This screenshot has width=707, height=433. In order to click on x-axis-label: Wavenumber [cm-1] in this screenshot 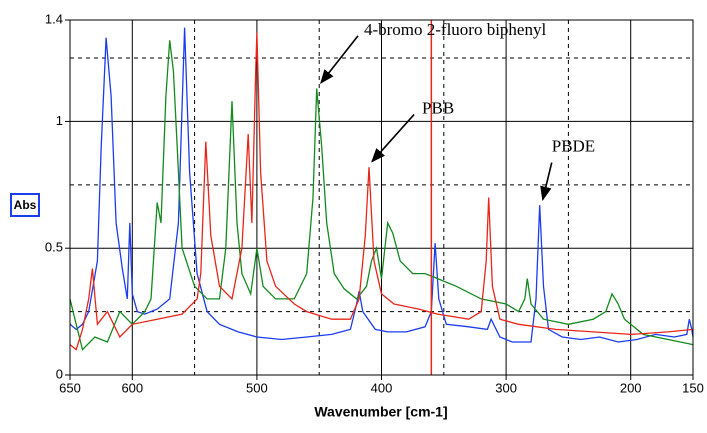, I will do `click(380, 412)`.